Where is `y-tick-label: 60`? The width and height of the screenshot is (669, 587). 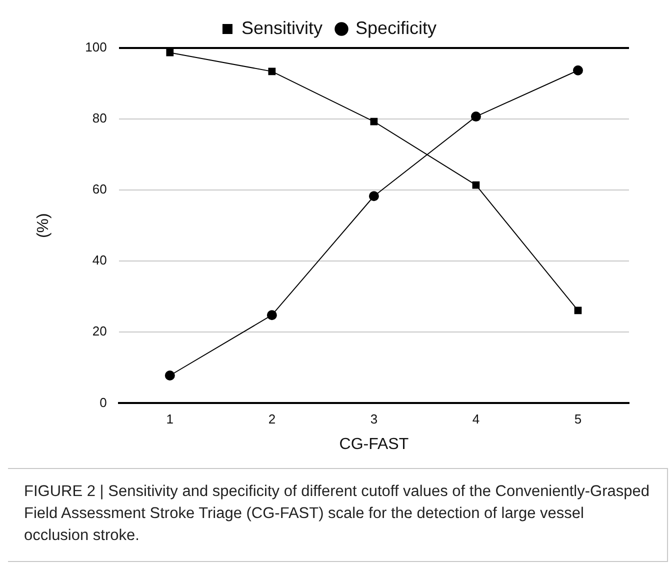 y-tick-label: 60 is located at coordinates (99, 189).